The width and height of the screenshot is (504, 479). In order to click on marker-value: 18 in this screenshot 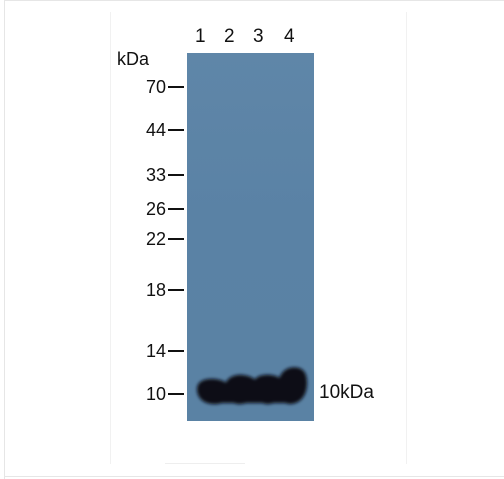, I will do `click(155, 290)`.